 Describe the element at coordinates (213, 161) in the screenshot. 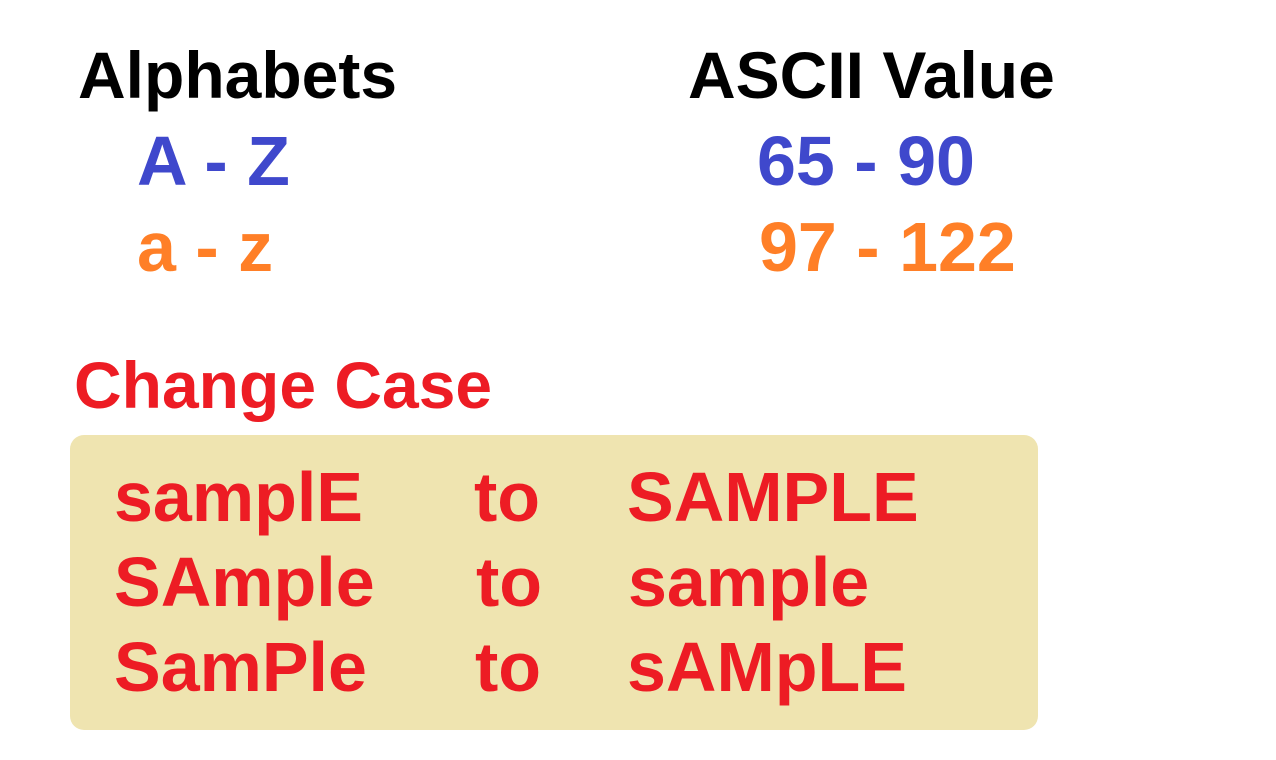

I see `uppercase-letter-range: A - Z` at that location.